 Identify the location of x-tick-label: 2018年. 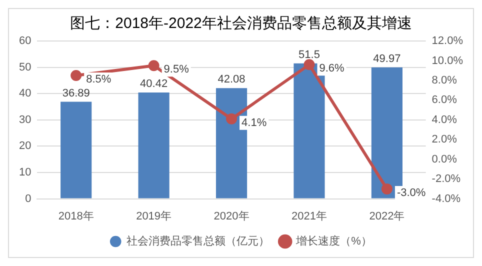
(76, 216).